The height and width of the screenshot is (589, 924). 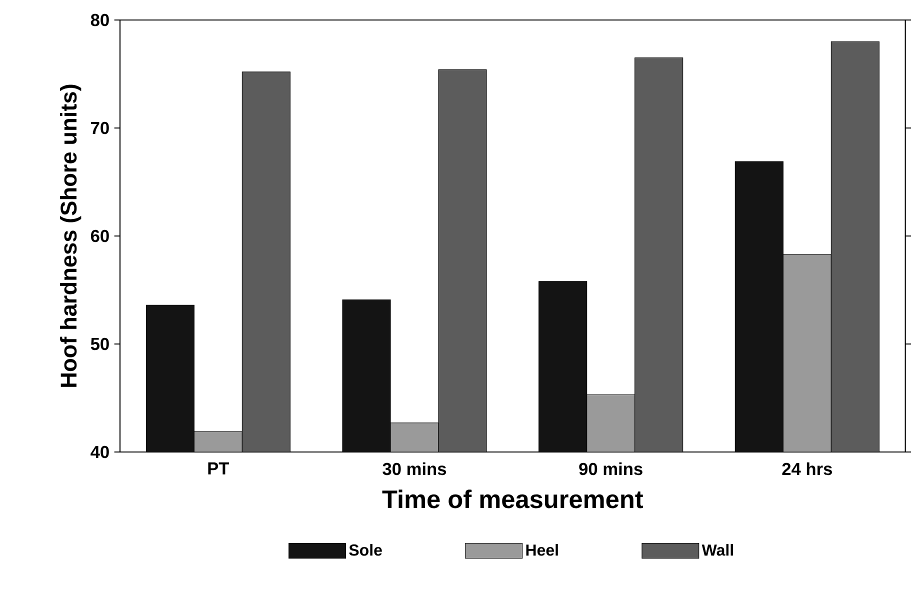 I want to click on y-tick-label: 40, so click(x=99, y=452).